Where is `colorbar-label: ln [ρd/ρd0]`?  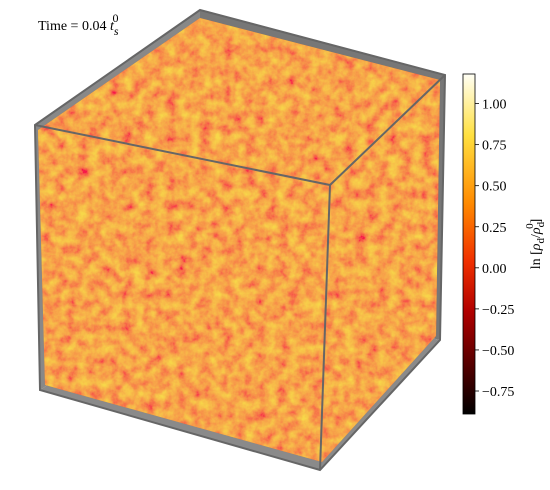
colorbar-label: ln [ρd/ρd0] is located at coordinates (535, 244).